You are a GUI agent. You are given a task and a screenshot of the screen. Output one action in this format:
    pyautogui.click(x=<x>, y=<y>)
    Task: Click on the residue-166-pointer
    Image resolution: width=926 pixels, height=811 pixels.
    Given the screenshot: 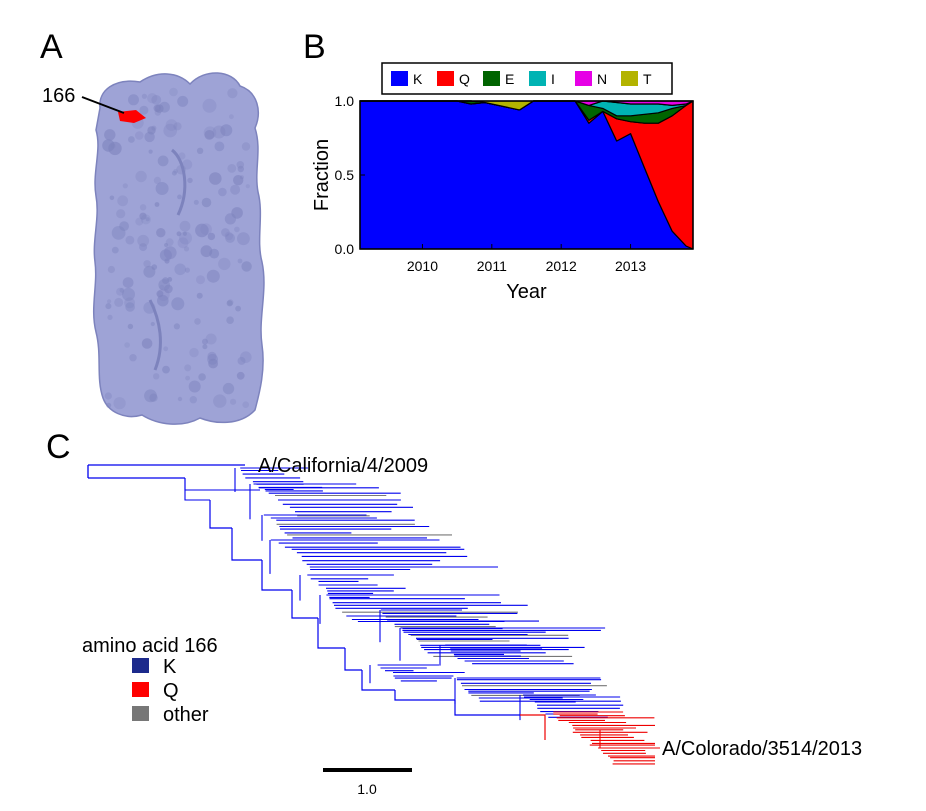 What is the action you would take?
    pyautogui.click(x=103, y=105)
    